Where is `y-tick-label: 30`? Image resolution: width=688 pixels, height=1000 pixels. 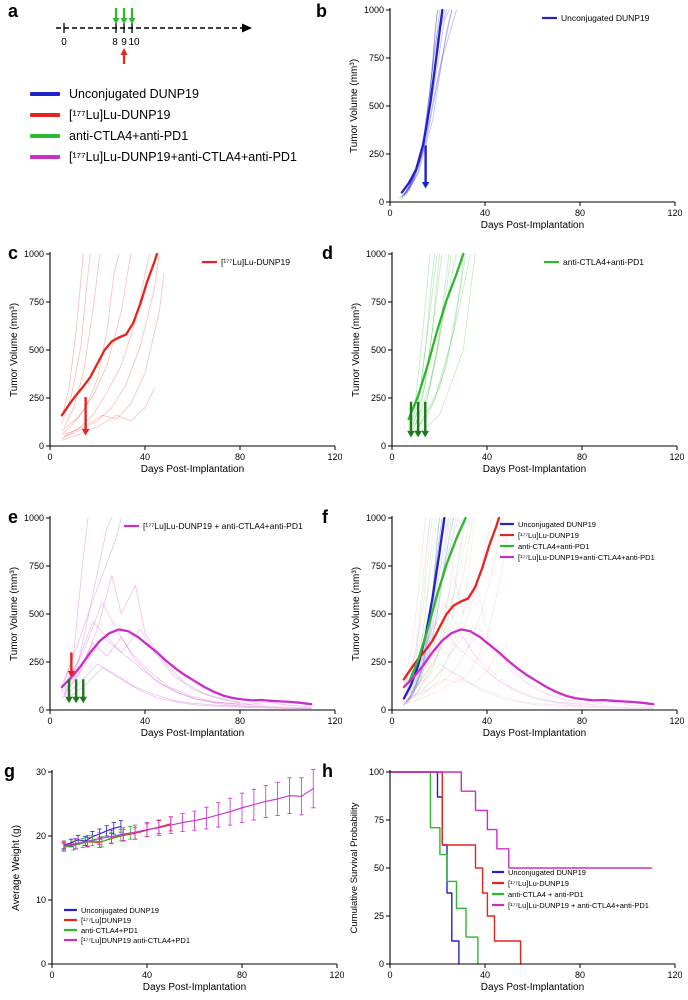
y-tick-label: 30 is located at coordinates (41, 772).